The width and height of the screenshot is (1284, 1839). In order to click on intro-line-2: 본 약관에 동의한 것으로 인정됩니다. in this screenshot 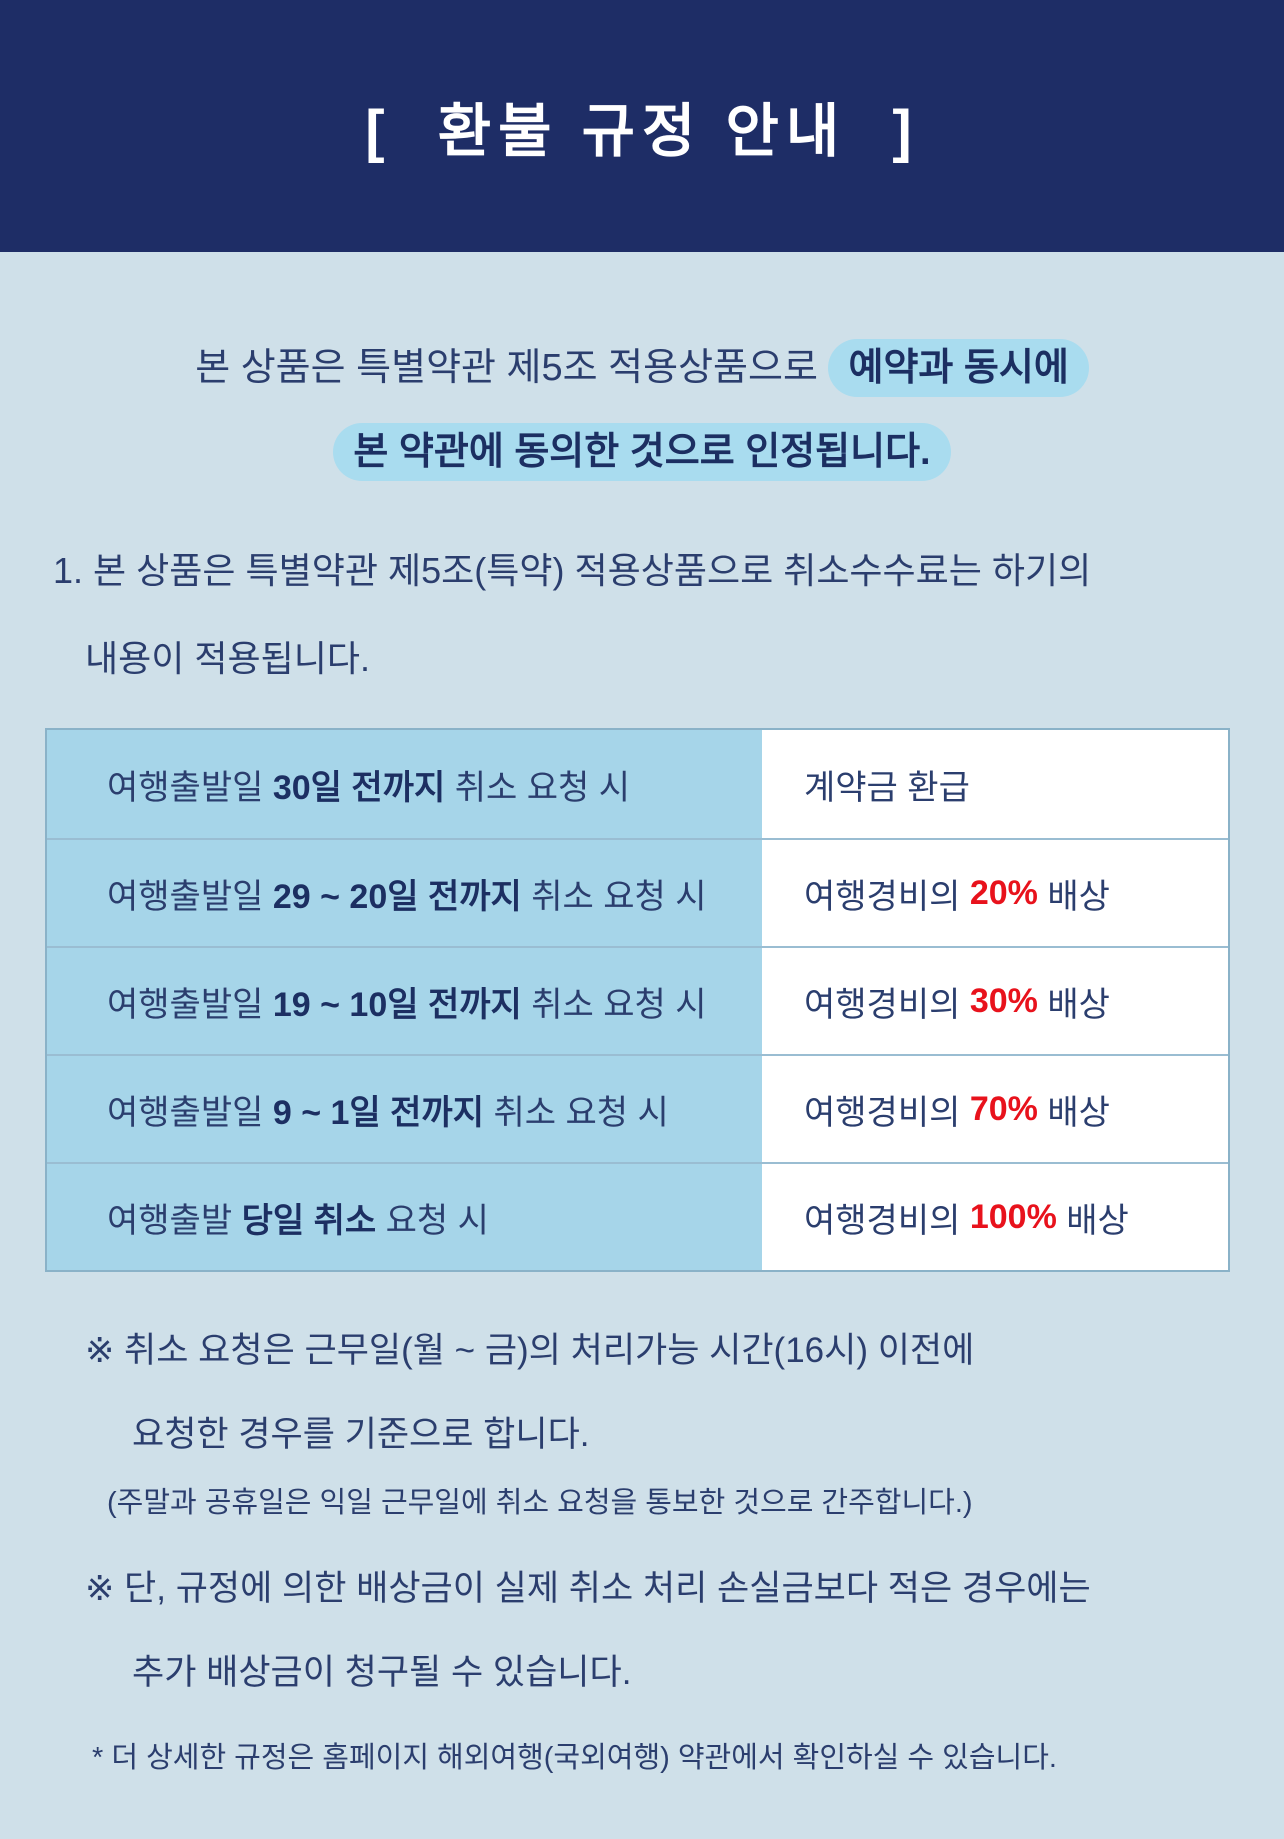, I will do `click(642, 452)`.